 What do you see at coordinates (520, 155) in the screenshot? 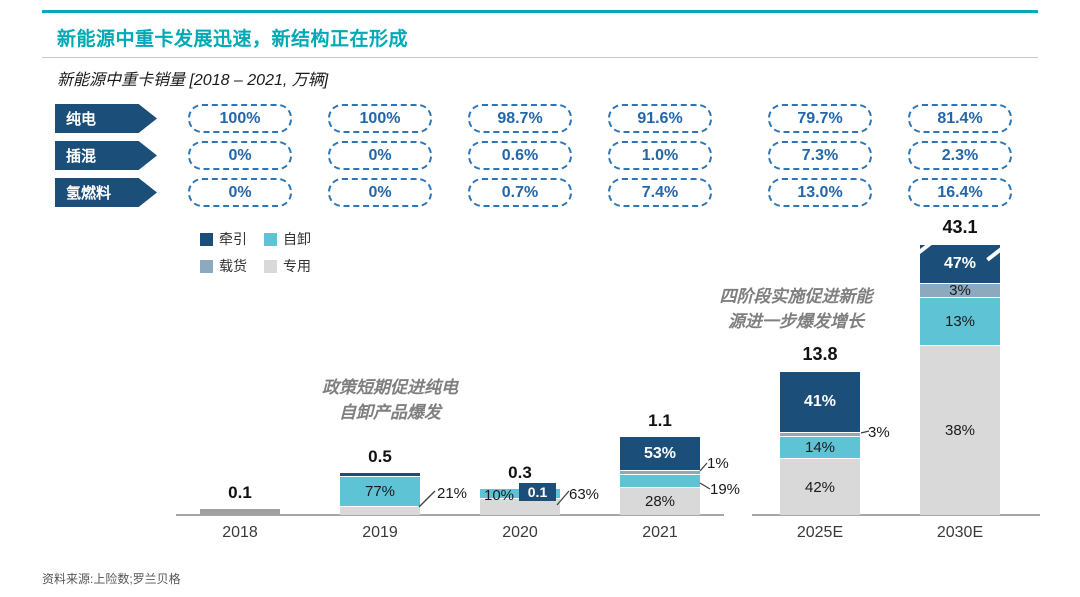
I see `phev-share-2020: 0.6%` at bounding box center [520, 155].